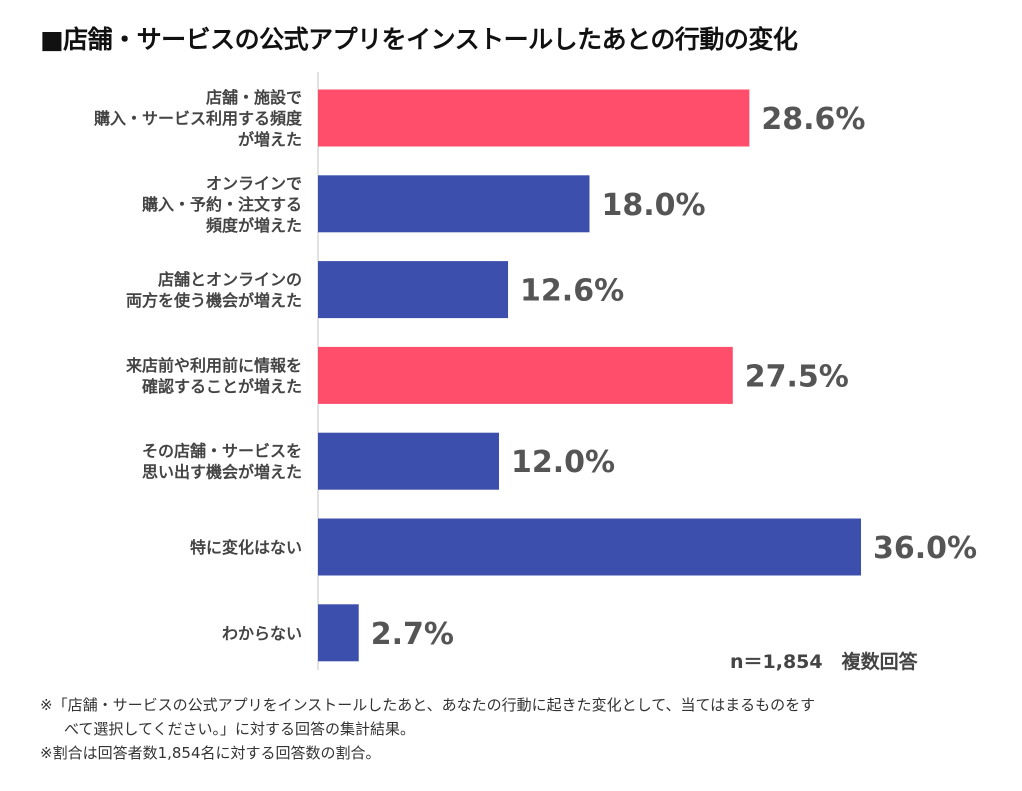  I want to click on chart-title: ■店舗・サービスの公式アプリをインストールしたあとの行動の変化, so click(419, 39).